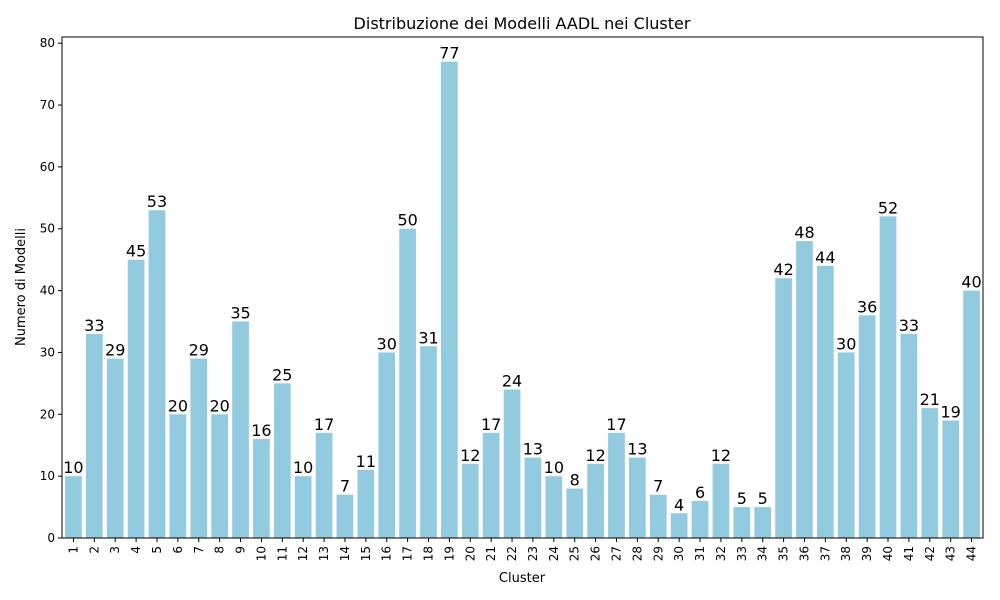 The image size is (1000, 600). I want to click on x-tick-label: 4, so click(136, 550).